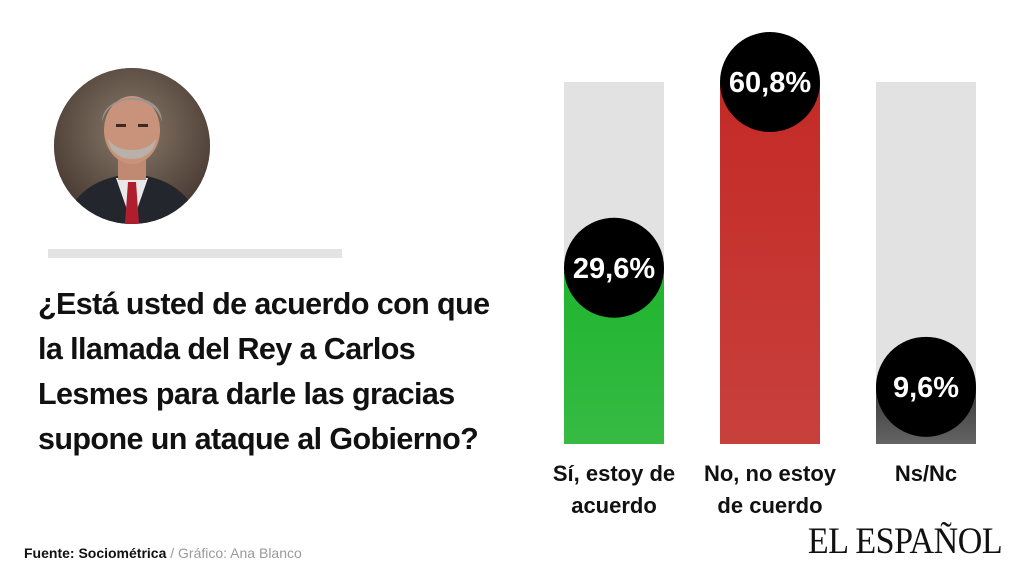  What do you see at coordinates (614, 489) in the screenshot?
I see `category-label-0: Sí, estoy de acuerdo` at bounding box center [614, 489].